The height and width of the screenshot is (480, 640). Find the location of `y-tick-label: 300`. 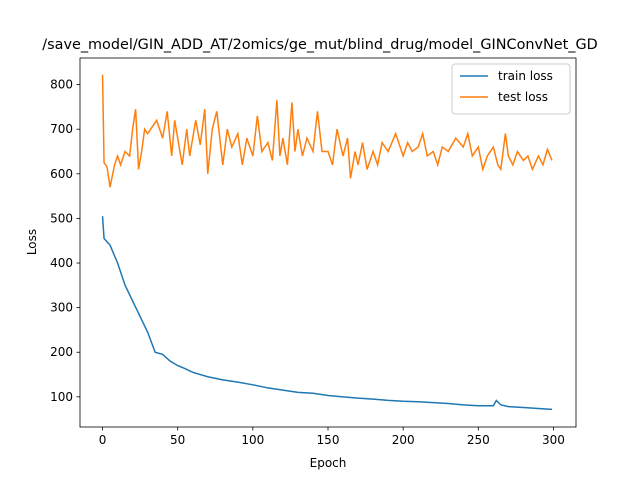

y-tick-label: 300 is located at coordinates (61, 308).